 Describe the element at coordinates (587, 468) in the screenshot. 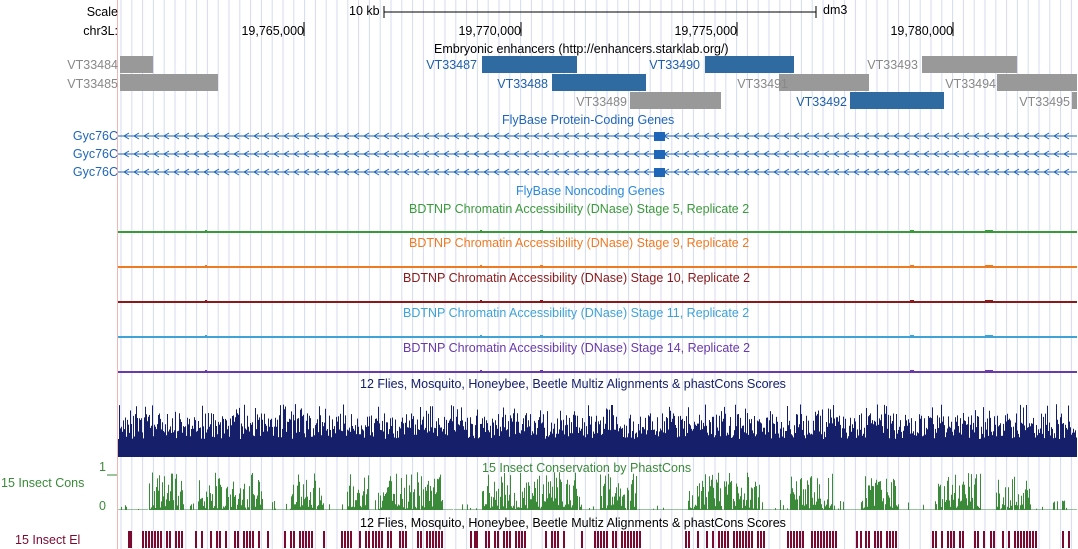

I see `cons-track-title: 15 Insect Conservation by PhastCons` at that location.